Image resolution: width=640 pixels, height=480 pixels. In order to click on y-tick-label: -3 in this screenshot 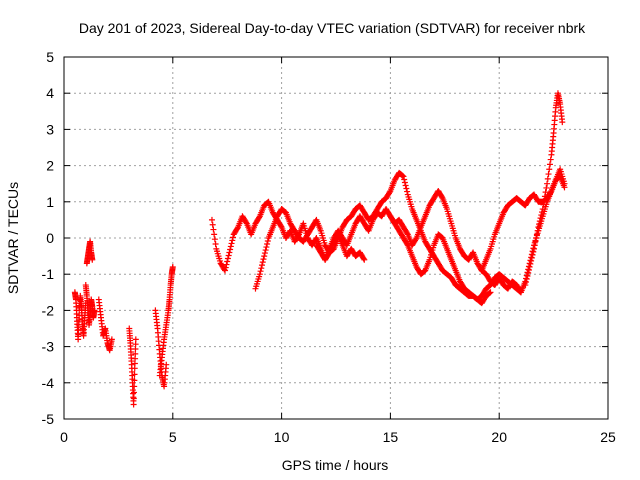, I will do `click(48, 347)`.